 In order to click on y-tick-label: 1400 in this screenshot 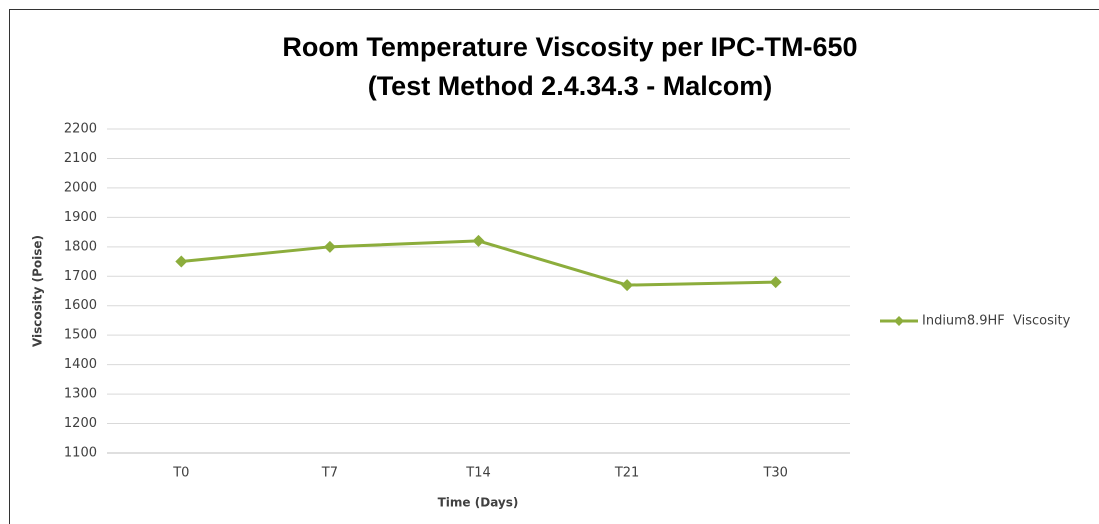, I will do `click(80, 364)`.